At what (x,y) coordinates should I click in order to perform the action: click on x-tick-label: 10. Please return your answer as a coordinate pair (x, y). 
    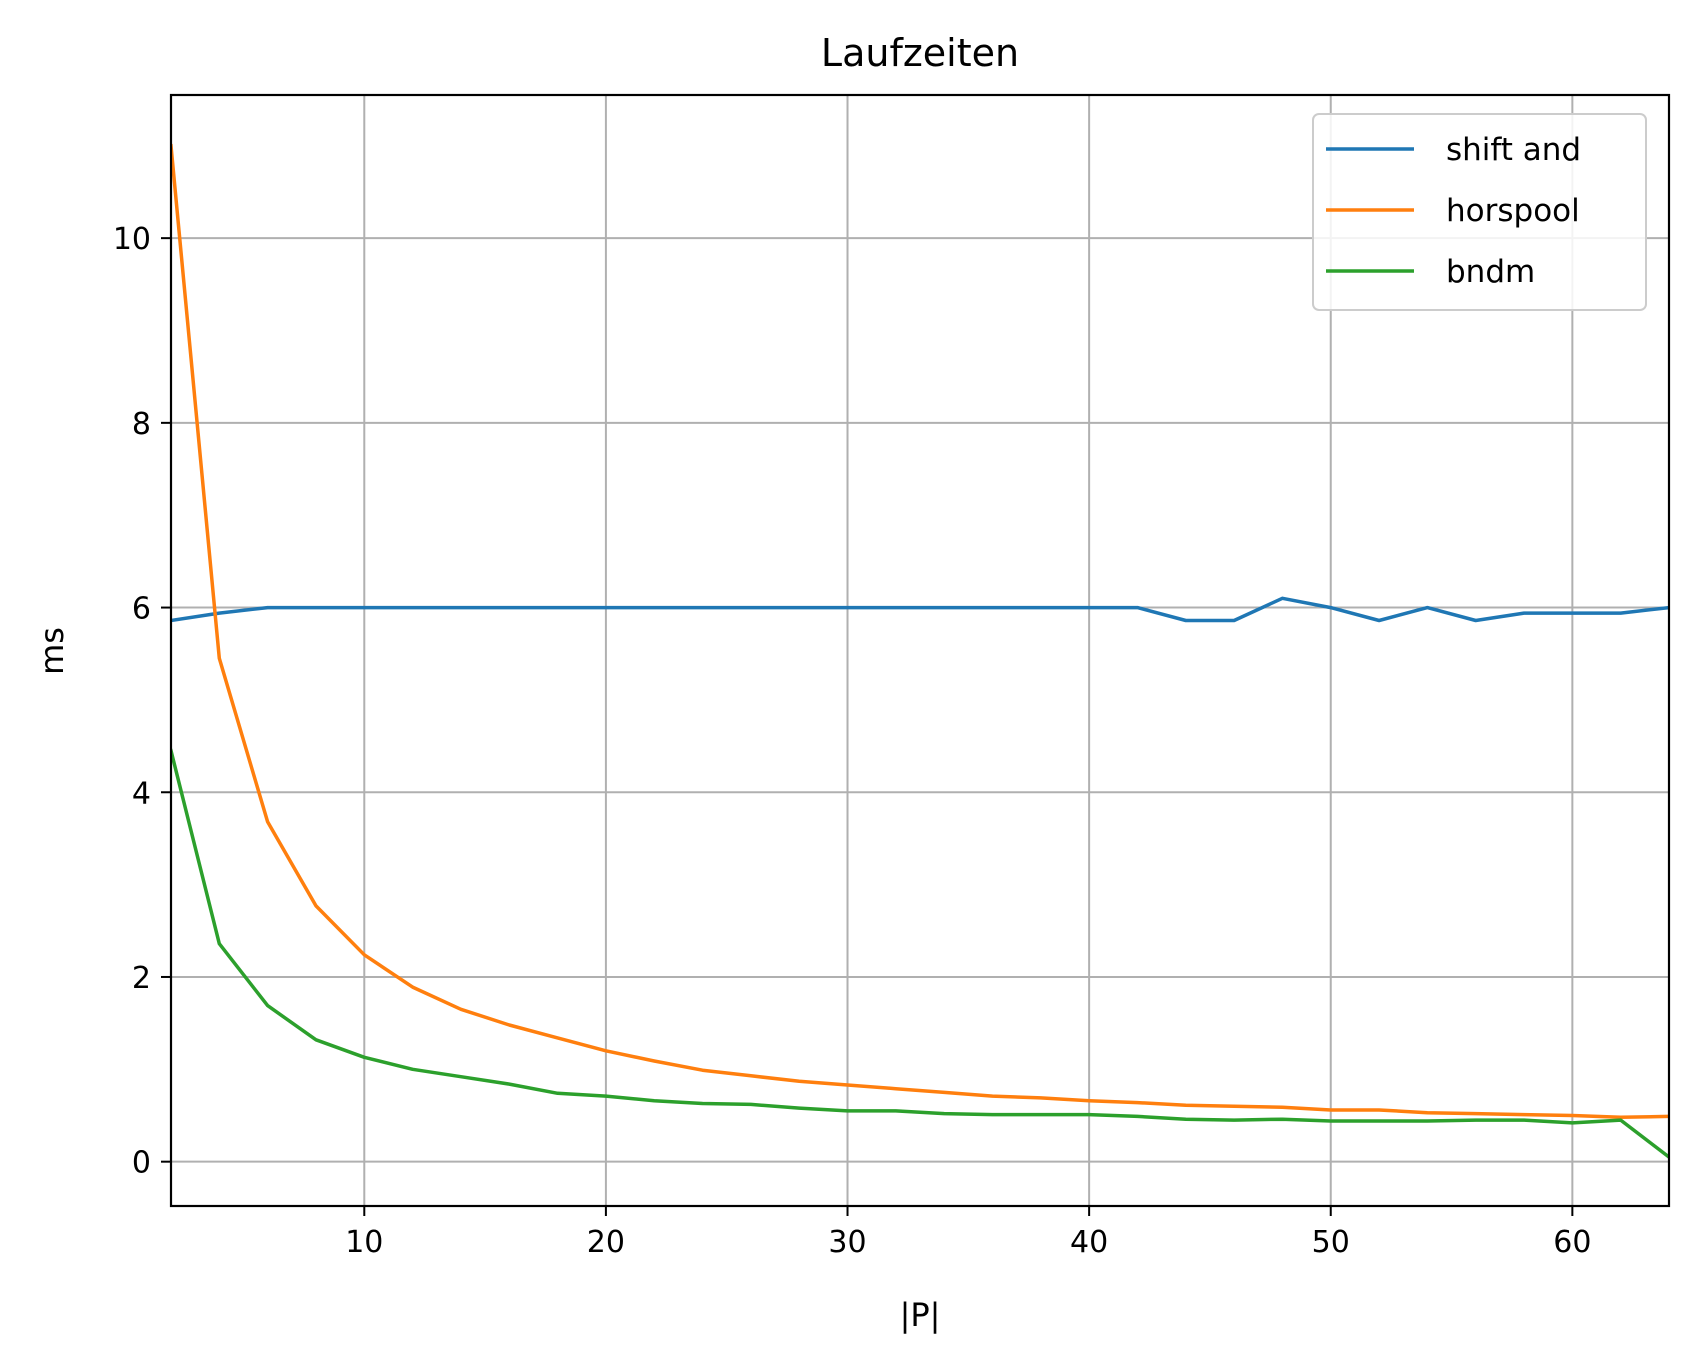
    Looking at the image, I should click on (364, 1242).